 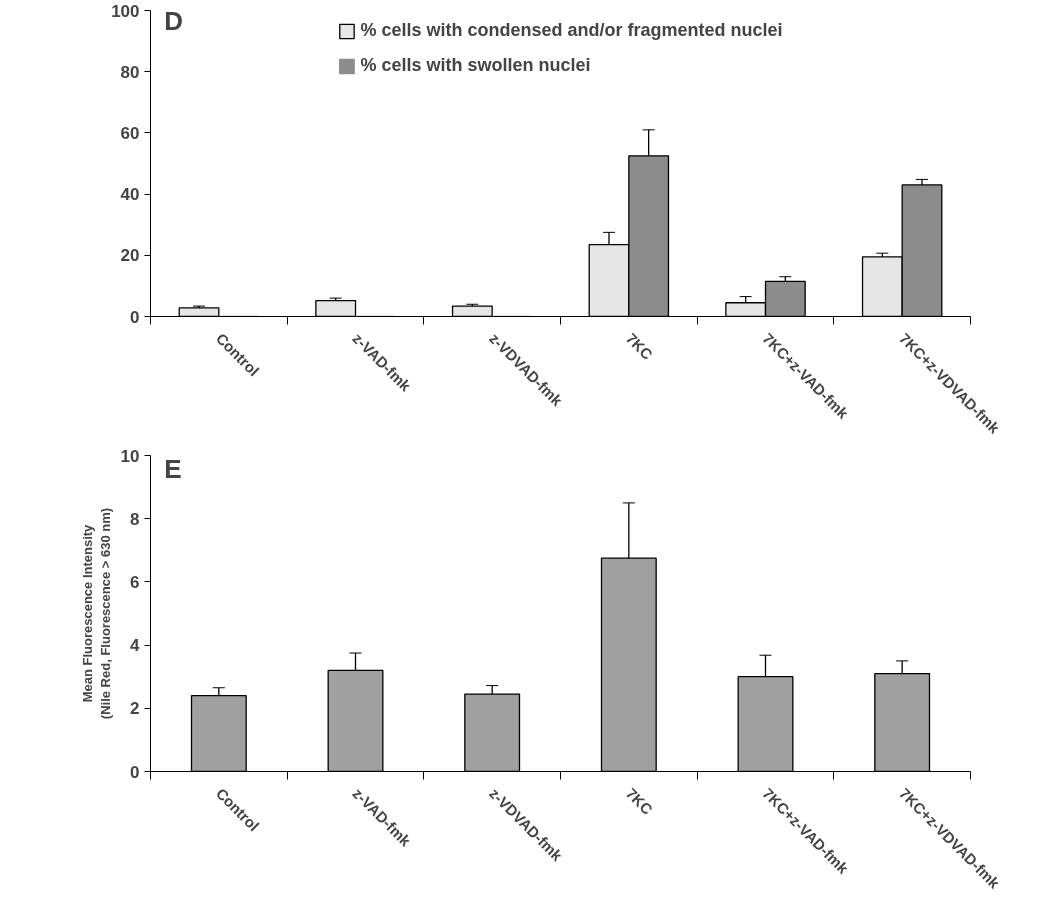 I want to click on annotation: E, so click(x=173, y=468).